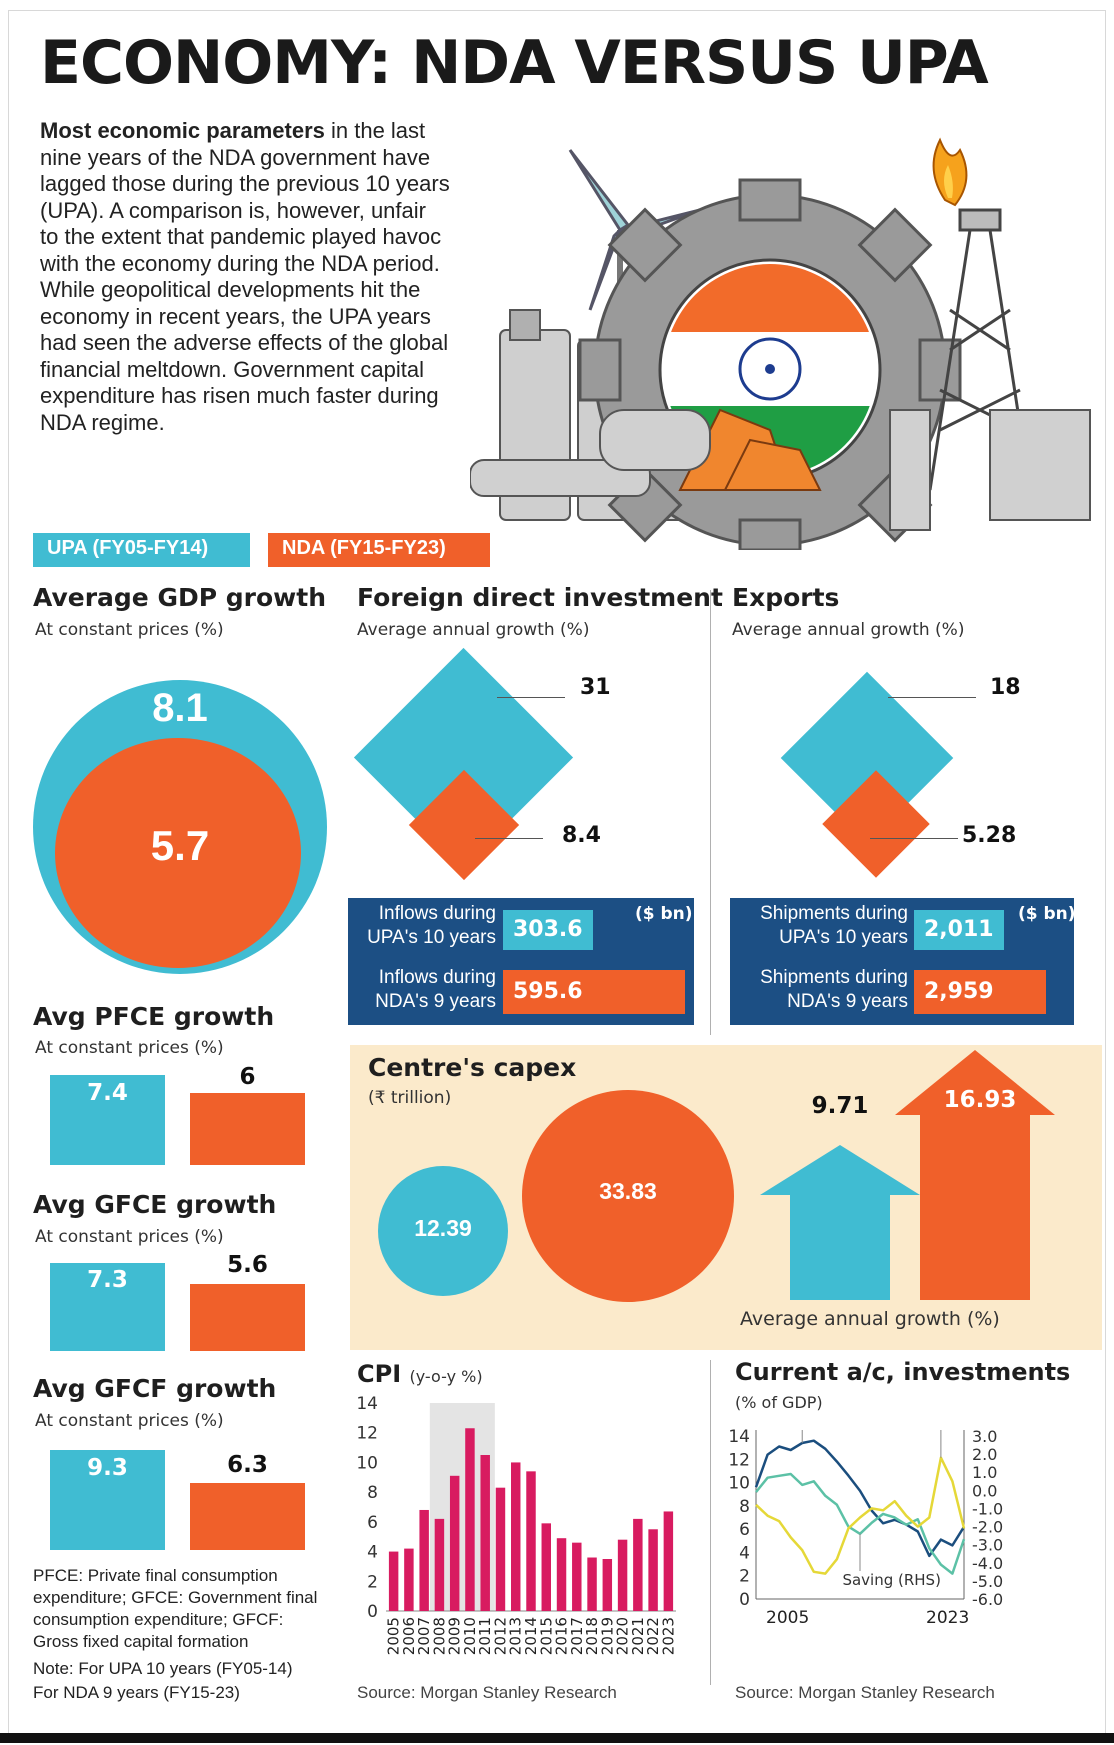 The image size is (1114, 1745). Describe the element at coordinates (987, 1527) in the screenshot. I see `cab-right-ytick-label: -2.0` at that location.